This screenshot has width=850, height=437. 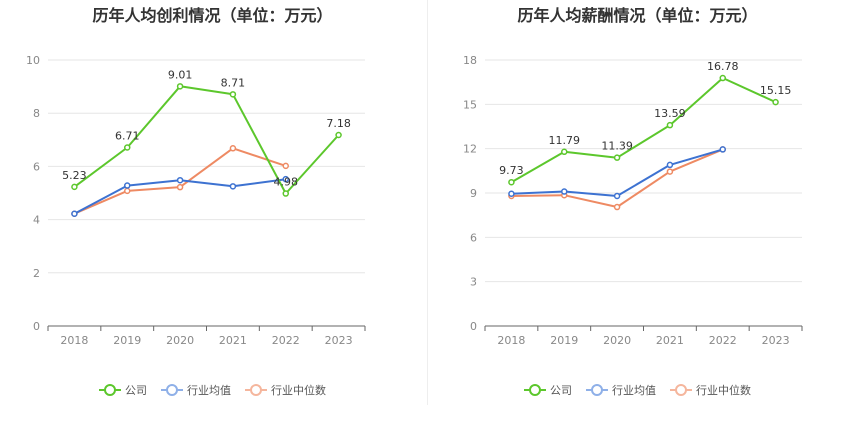 What do you see at coordinates (776, 90) in the screenshot?
I see `data-label: 15.15` at bounding box center [776, 90].